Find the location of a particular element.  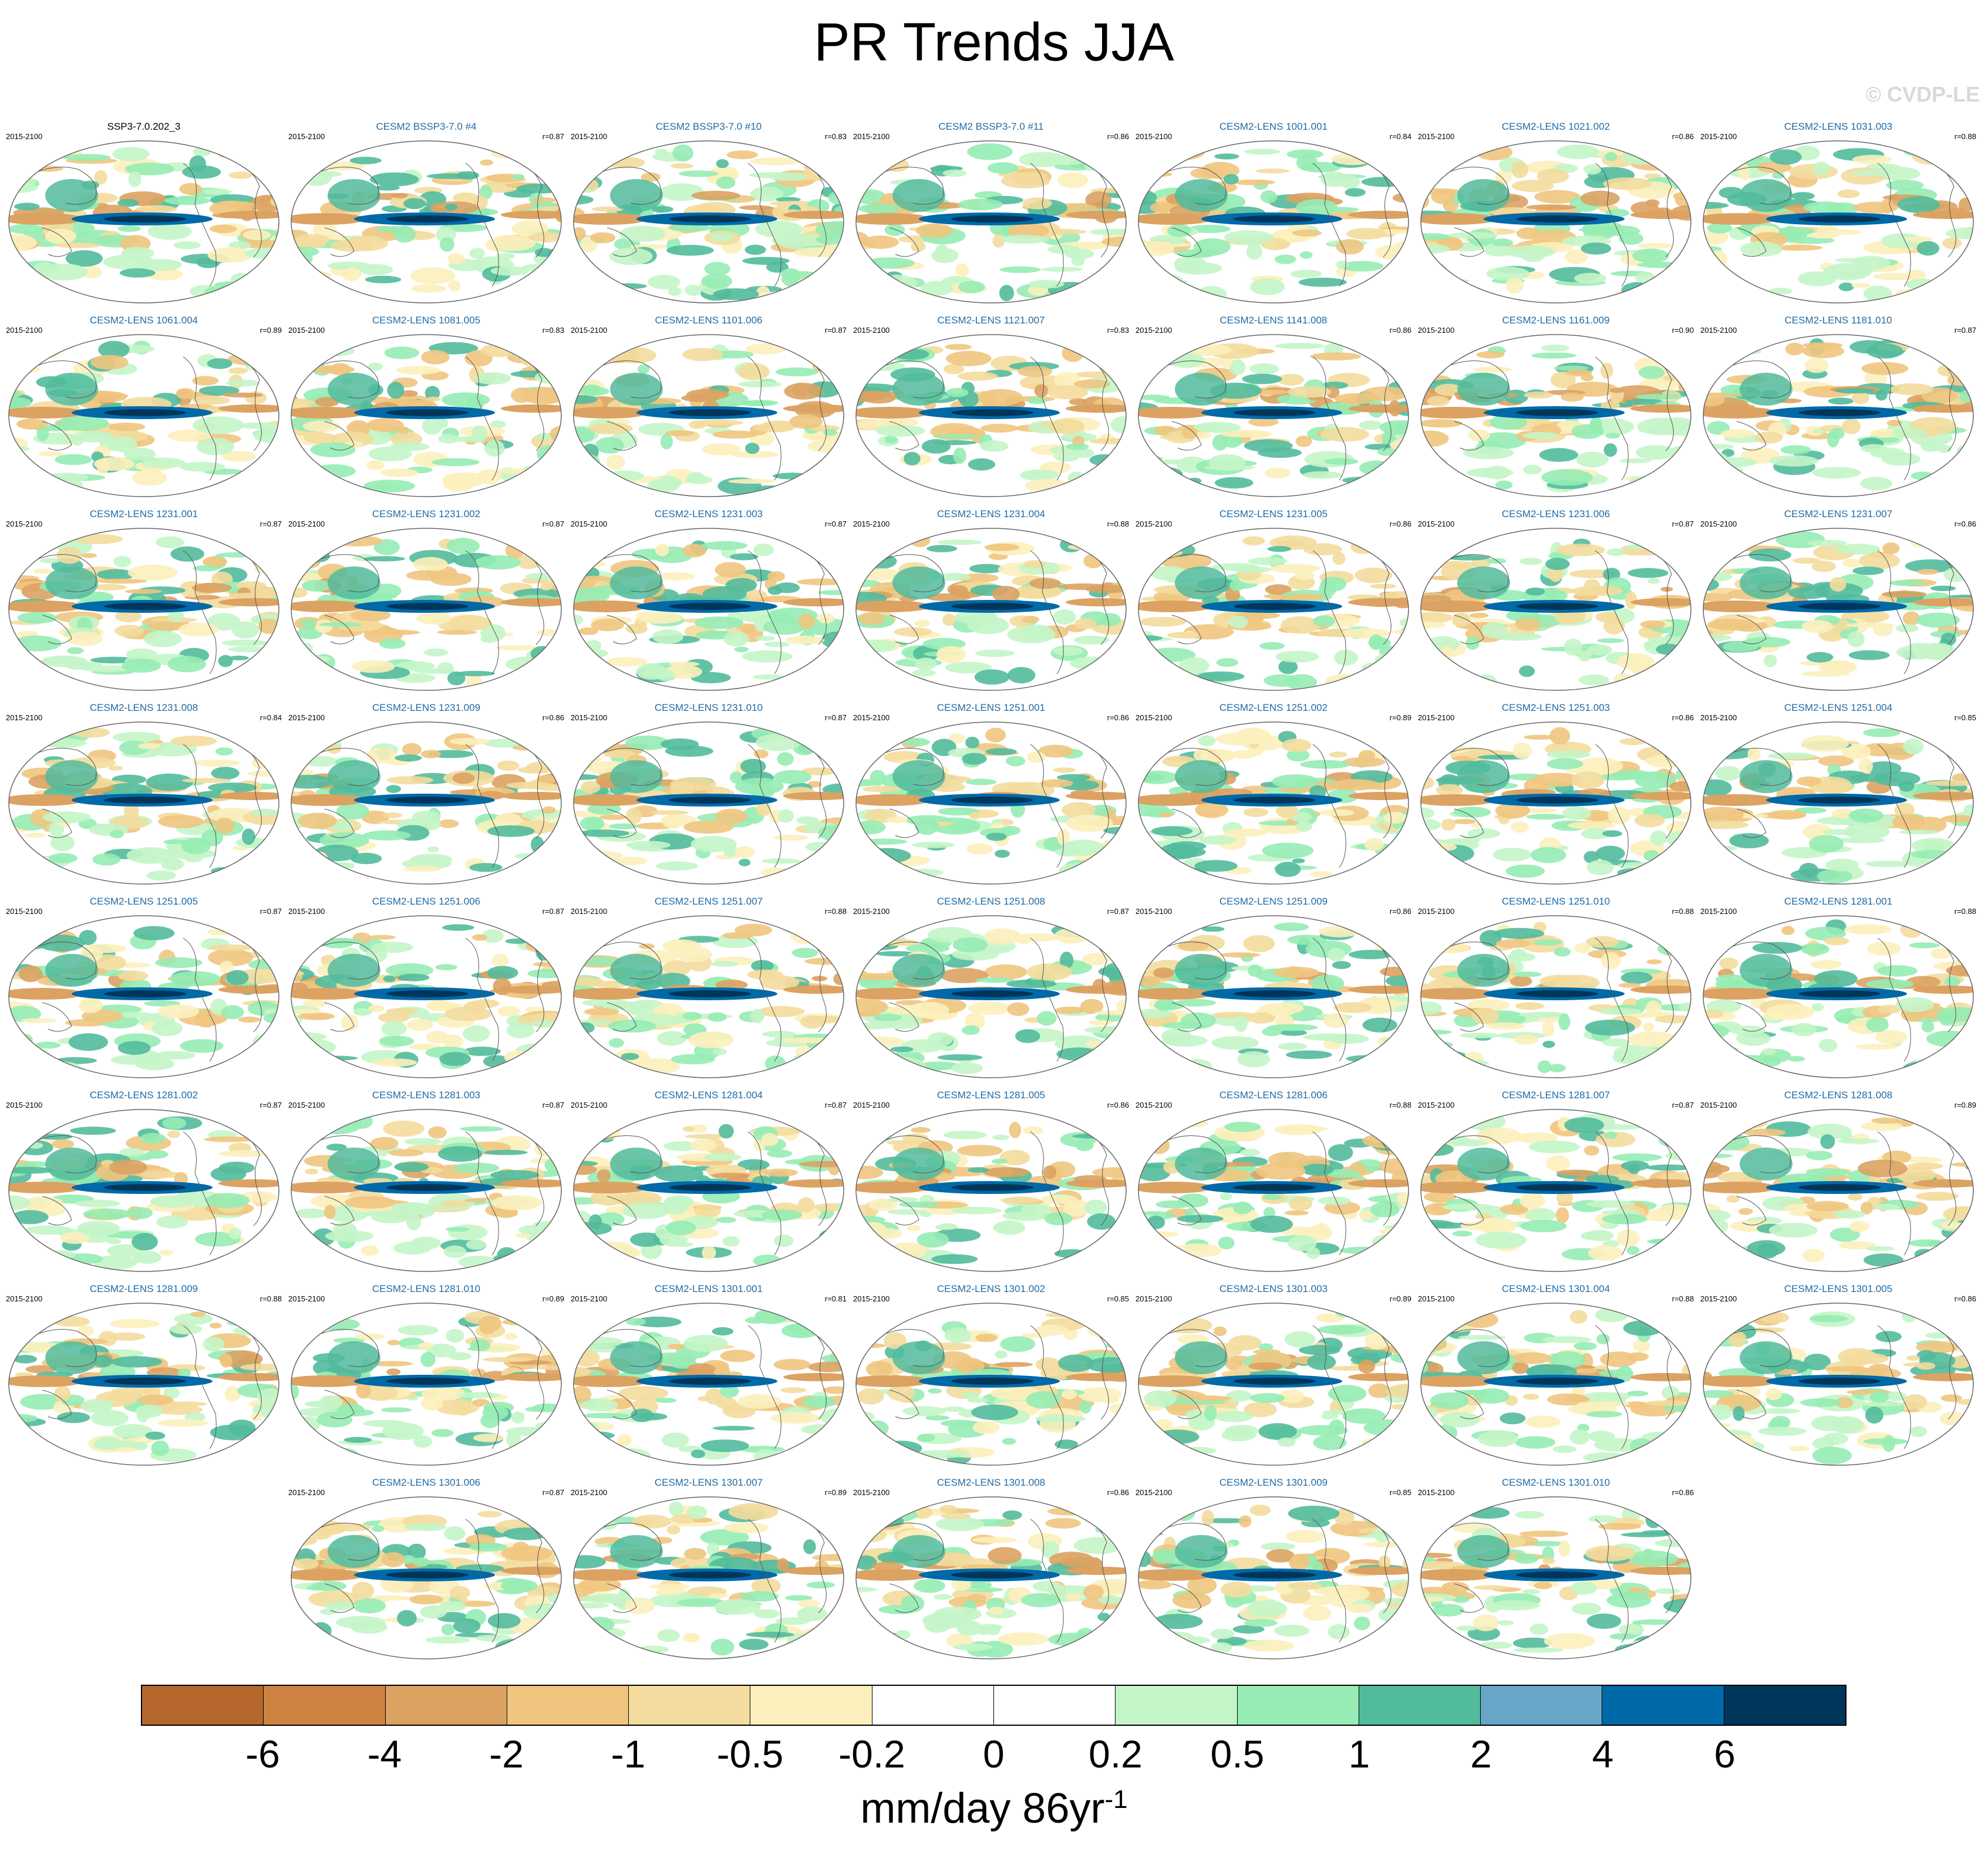

colorbar-units: mm/day 86yr-1 is located at coordinates (994, 1808).